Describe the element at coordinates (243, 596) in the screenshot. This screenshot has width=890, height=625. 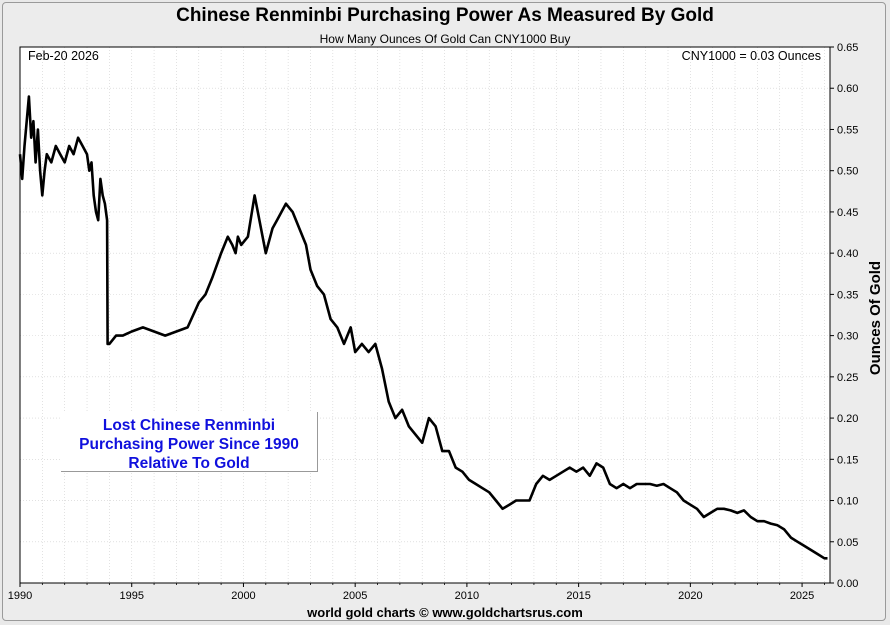
I see `x-tick-label: 2000` at that location.